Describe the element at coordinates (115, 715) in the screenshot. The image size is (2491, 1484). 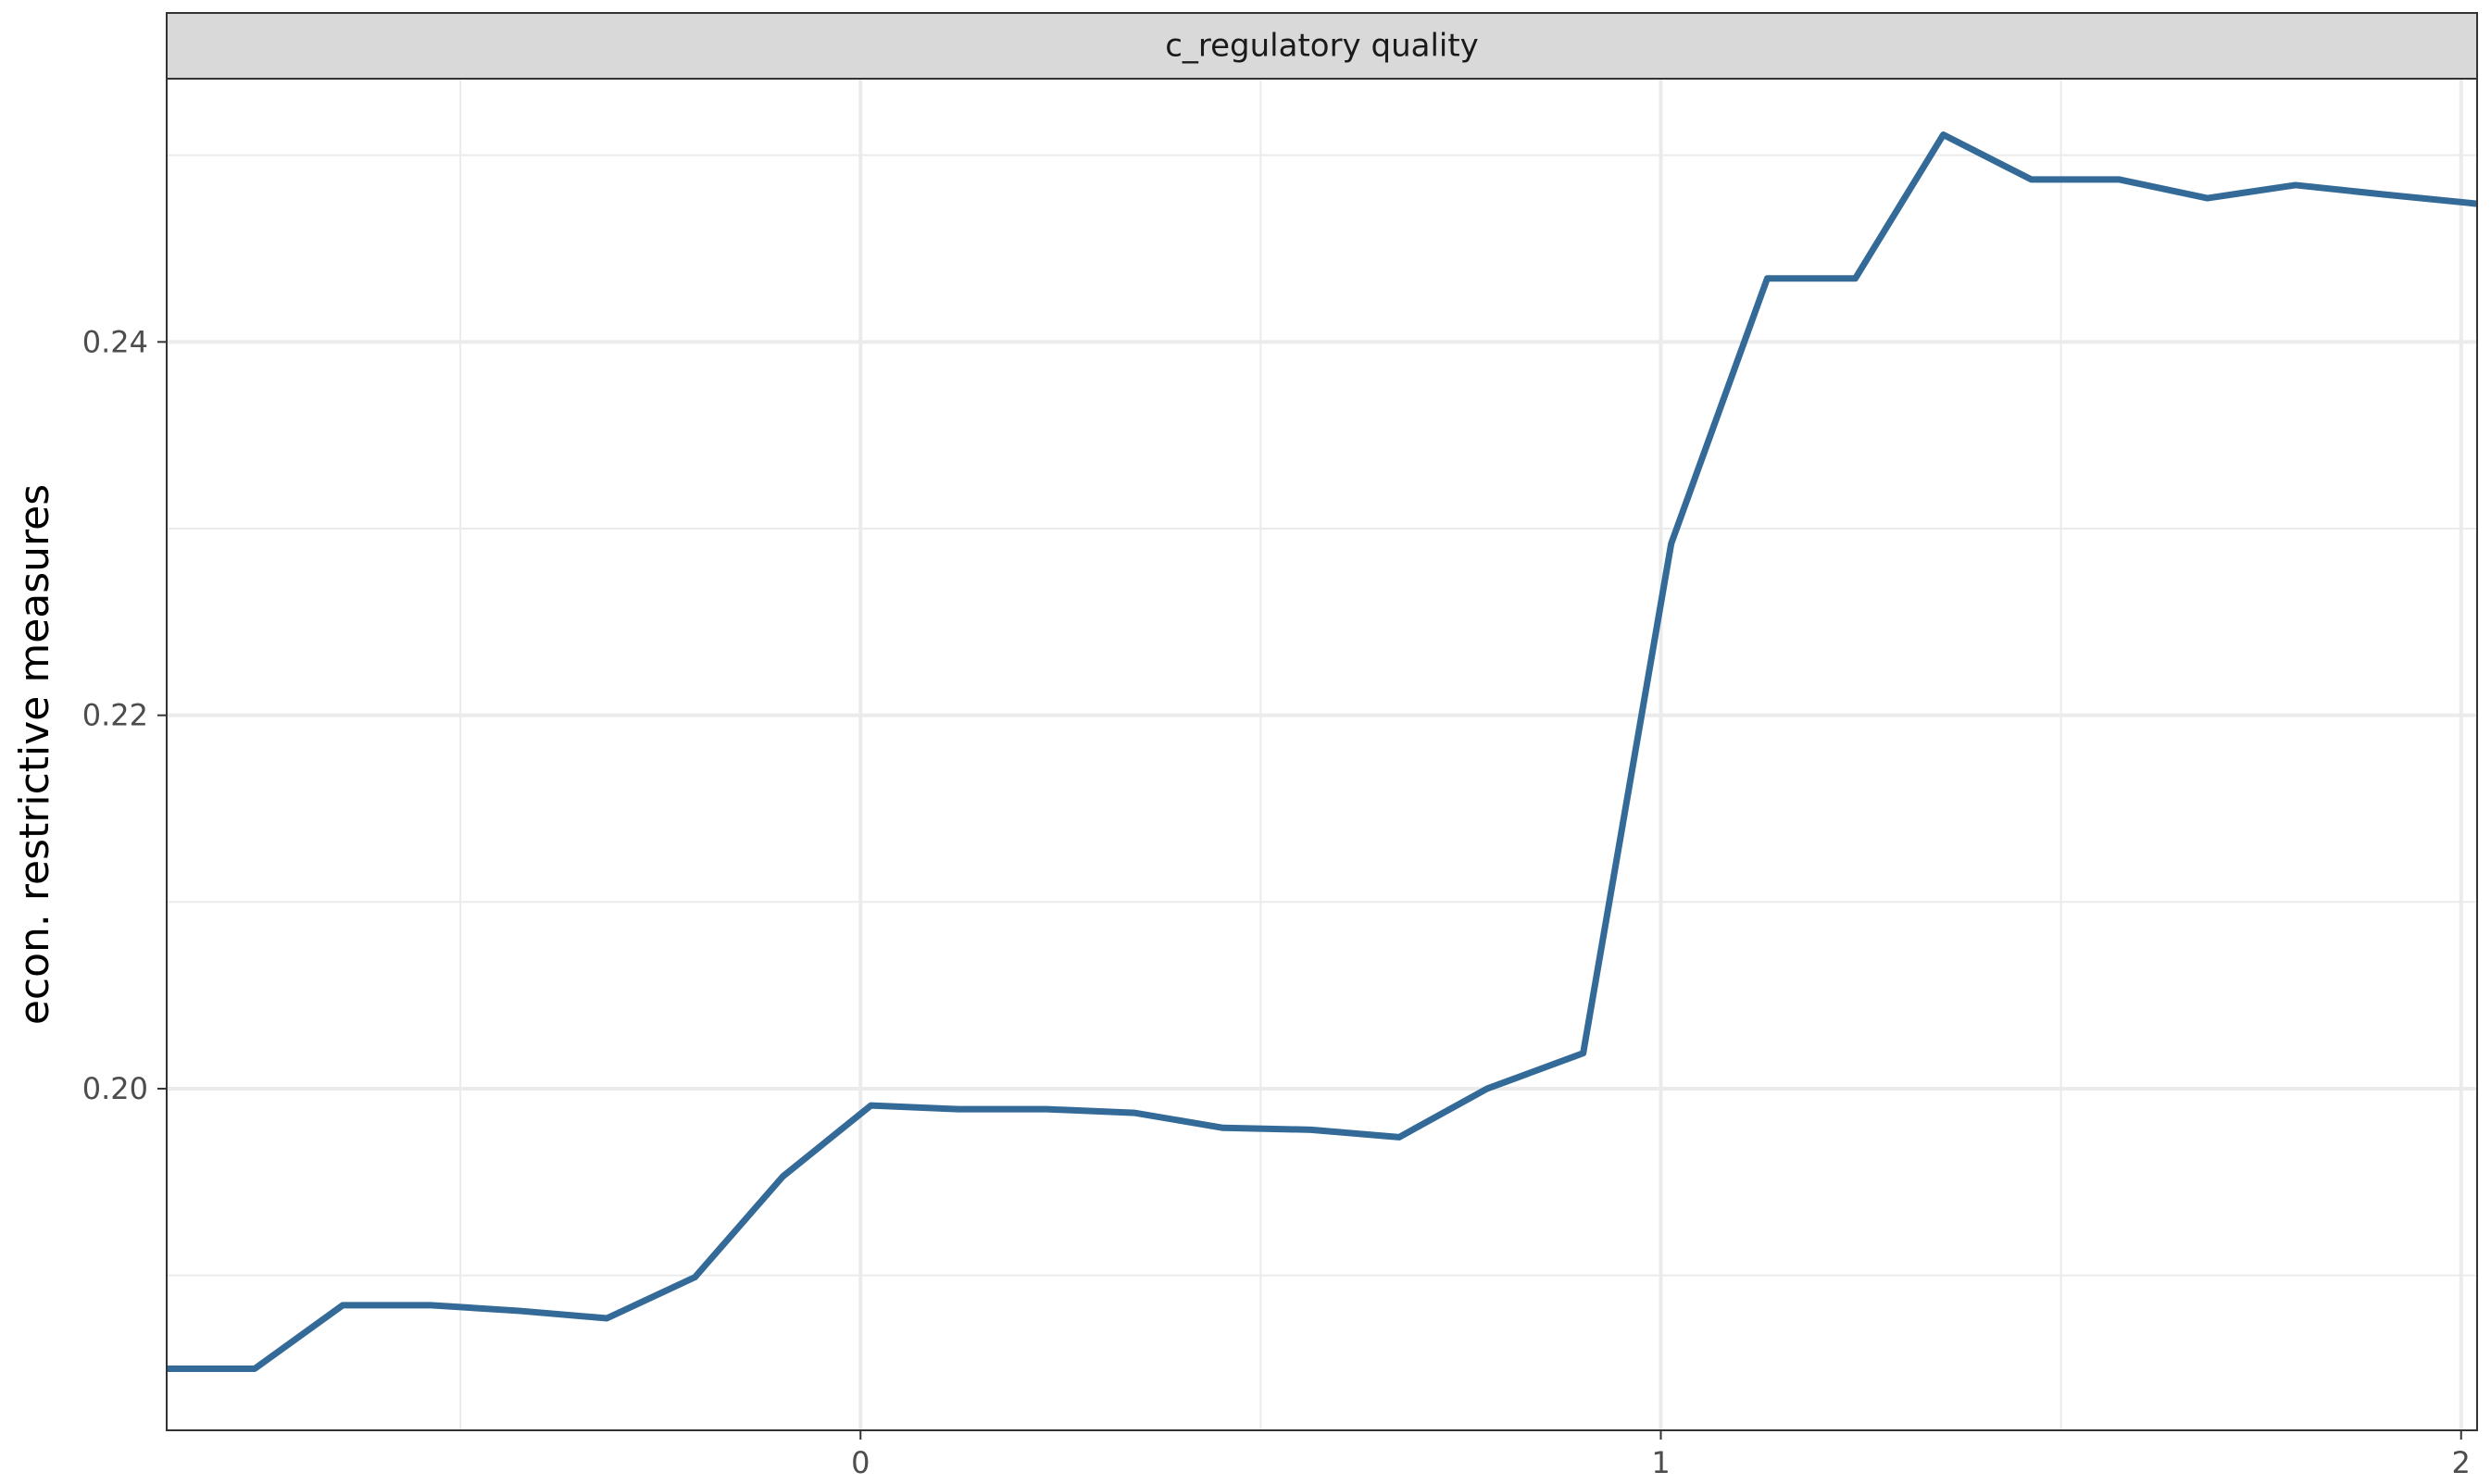
I see `y-tick-label: 0.22` at that location.